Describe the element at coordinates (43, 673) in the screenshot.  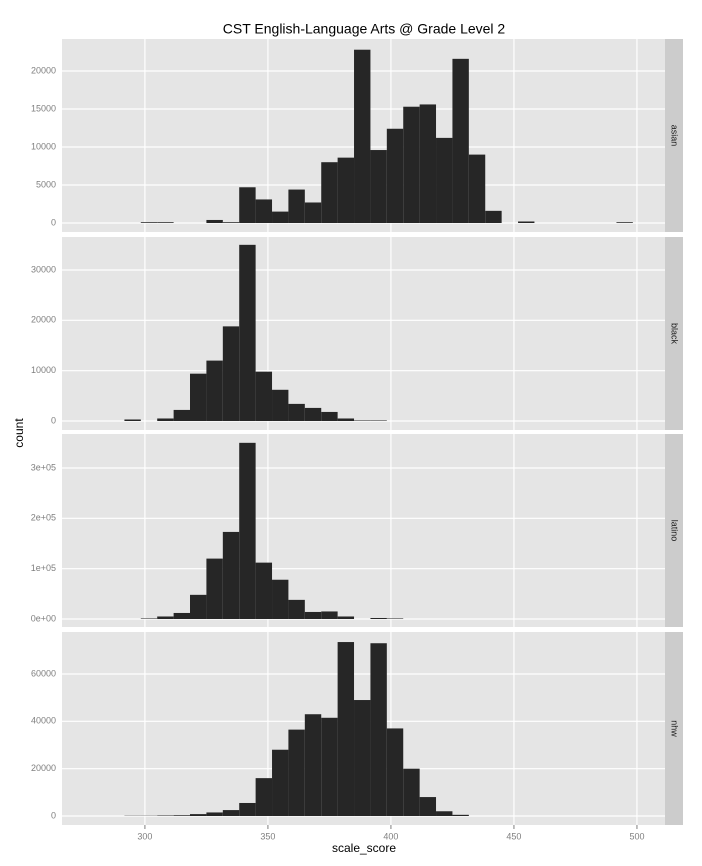
I see `y-tick-label: 60000` at that location.